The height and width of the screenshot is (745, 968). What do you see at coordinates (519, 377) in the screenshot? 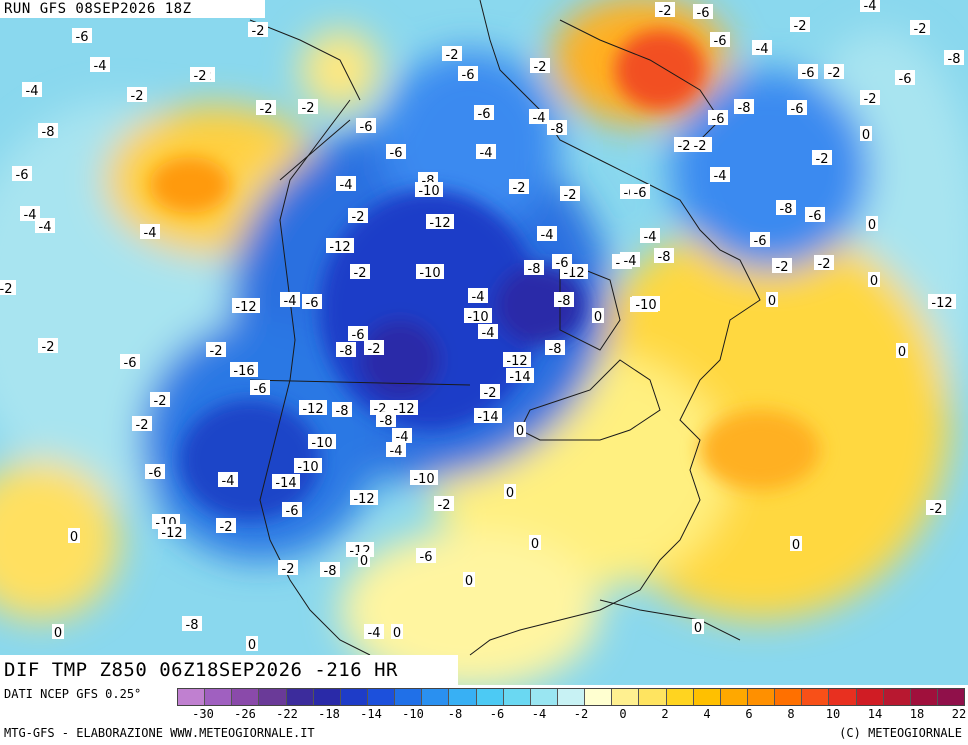
I see `map-value-label: -14` at bounding box center [519, 377].